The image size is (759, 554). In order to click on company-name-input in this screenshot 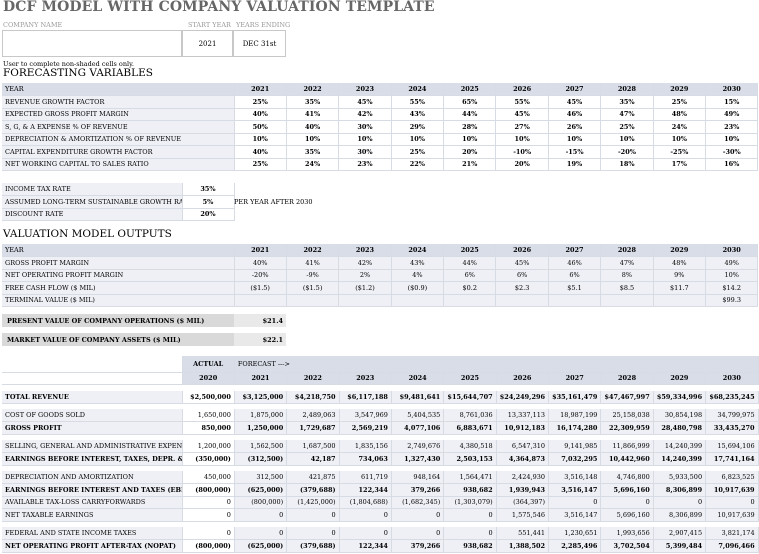, I will do `click(92, 43)`.